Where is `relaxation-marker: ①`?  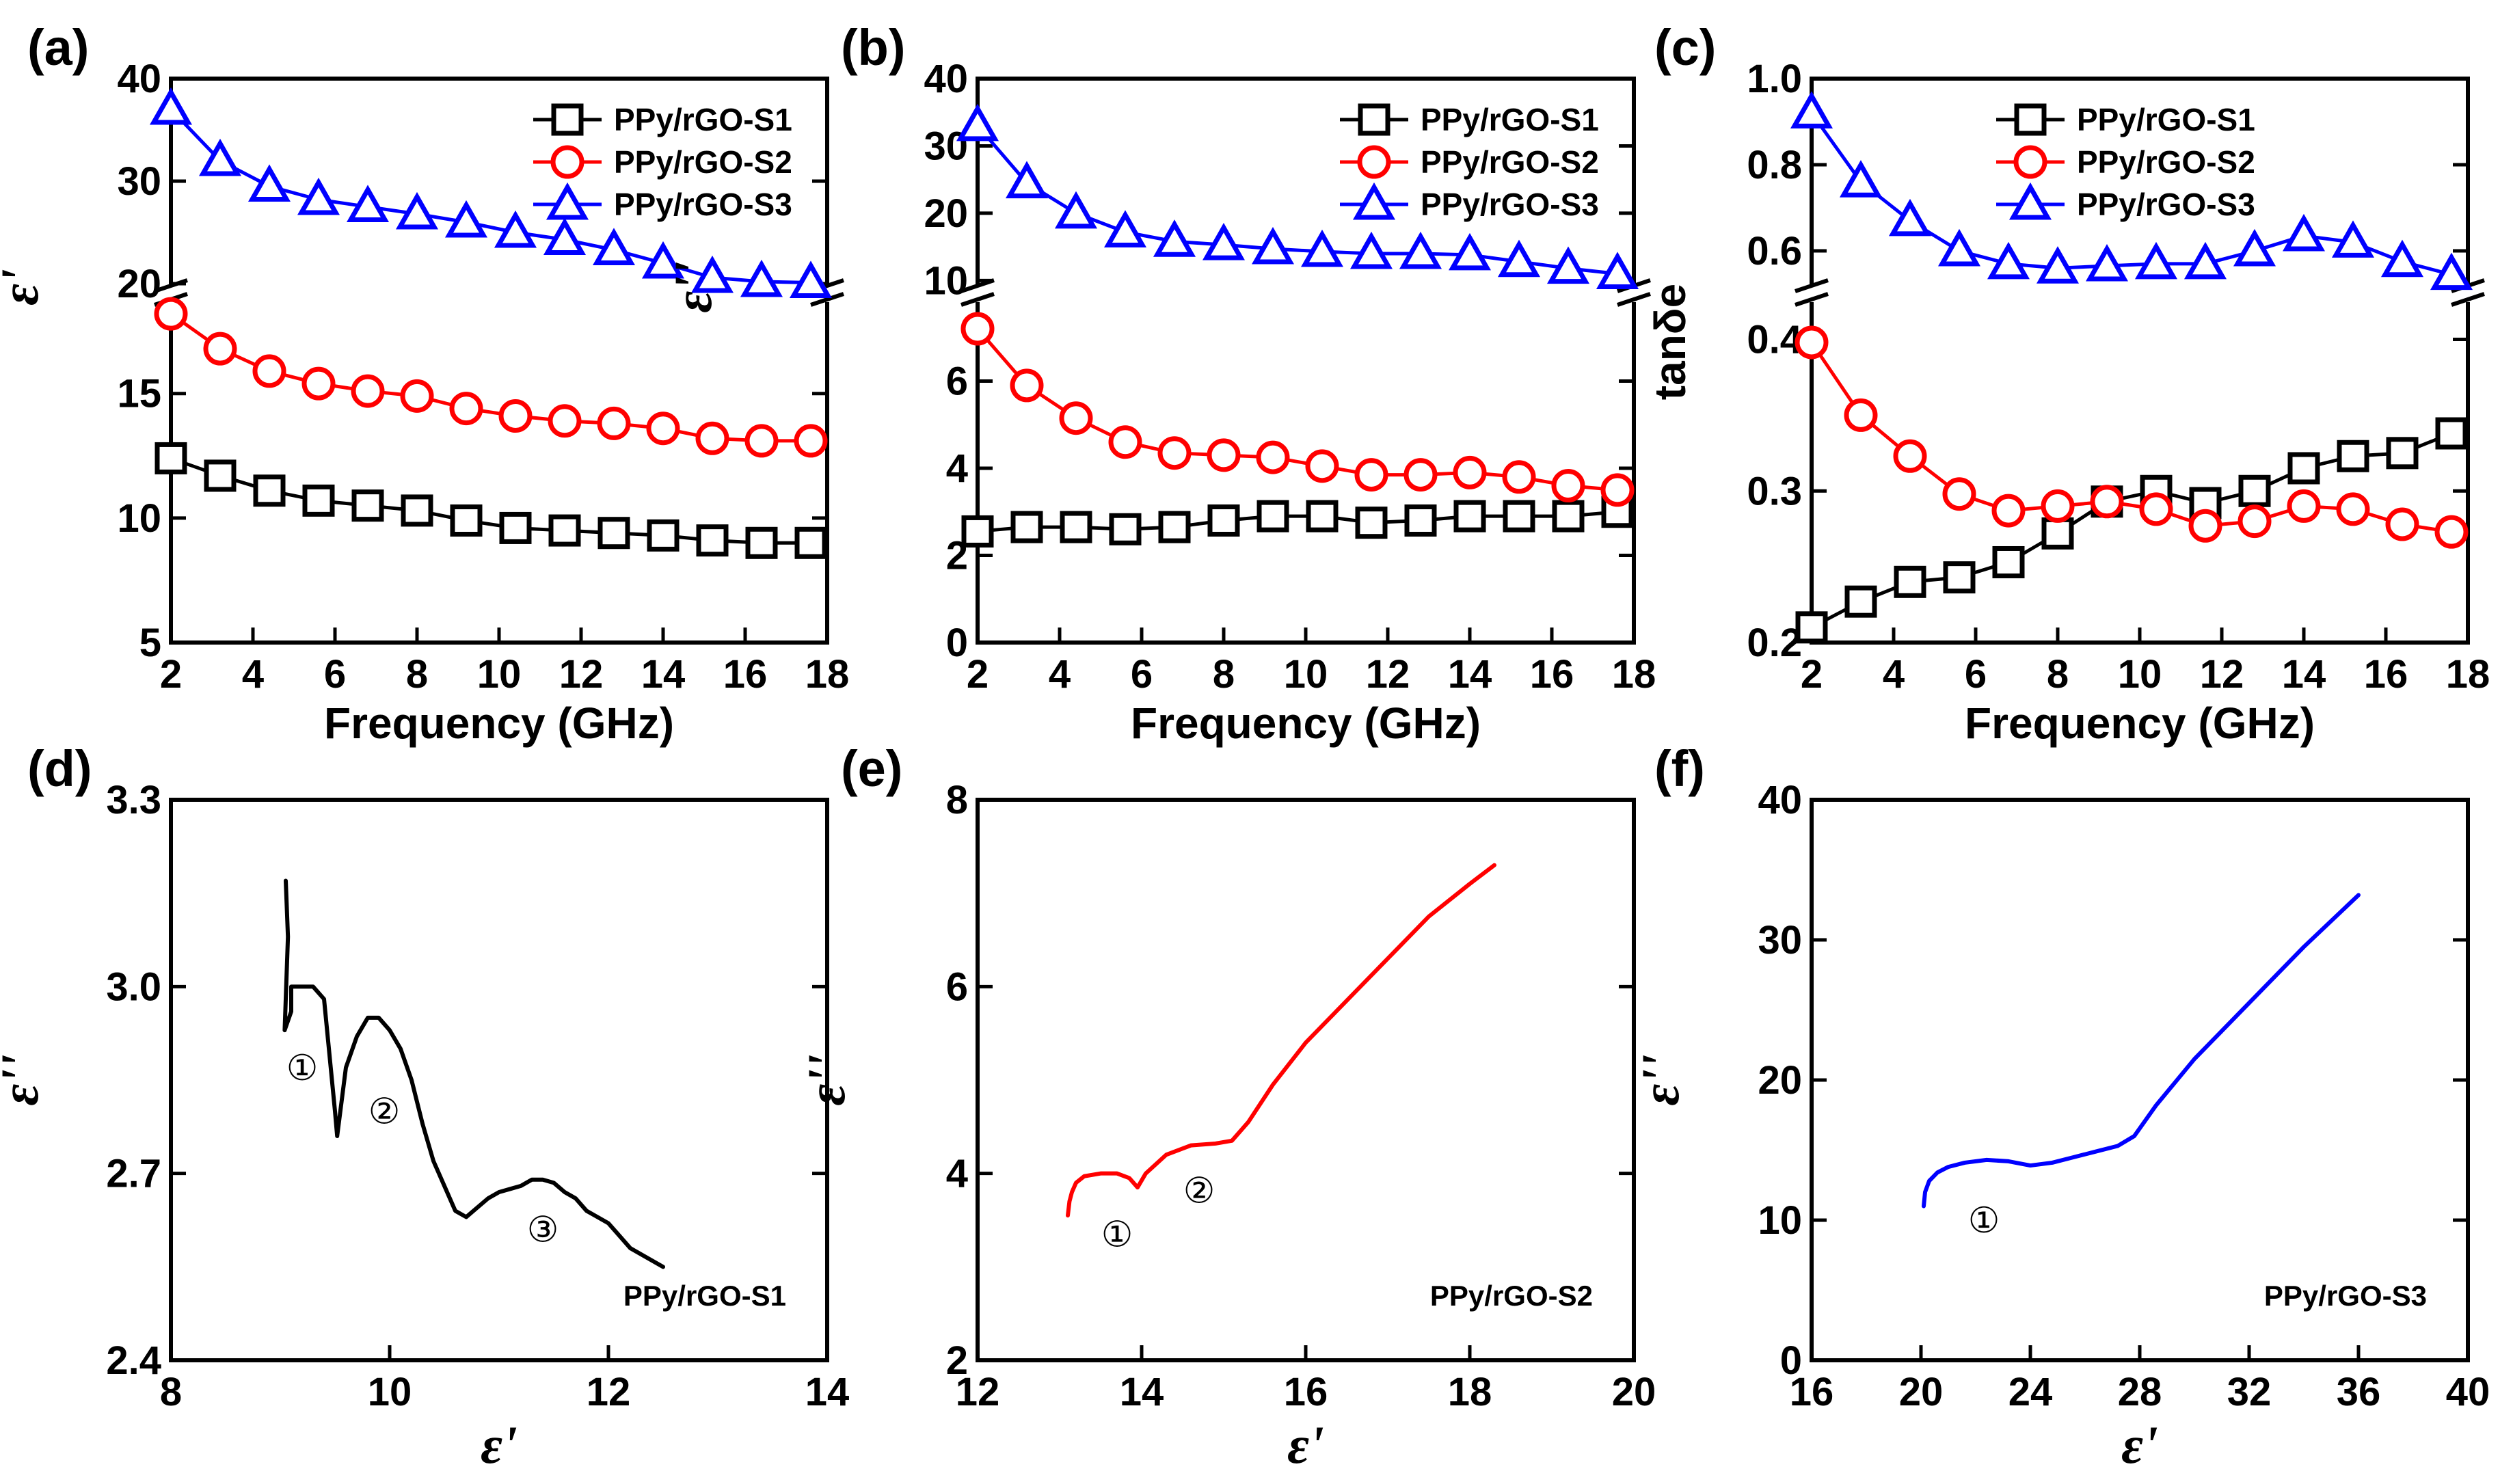
relaxation-marker: ① is located at coordinates (302, 1068).